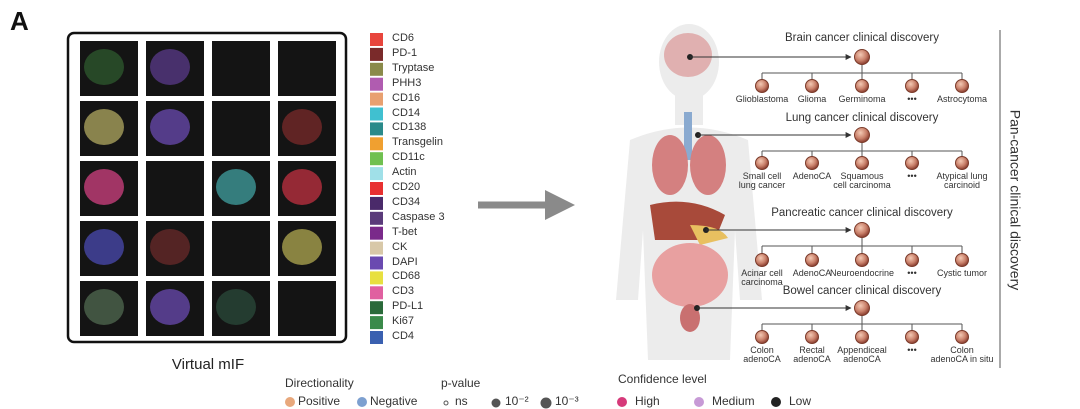  Describe the element at coordinates (413, 67) in the screenshot. I see `marker-label: Tryptase` at that location.